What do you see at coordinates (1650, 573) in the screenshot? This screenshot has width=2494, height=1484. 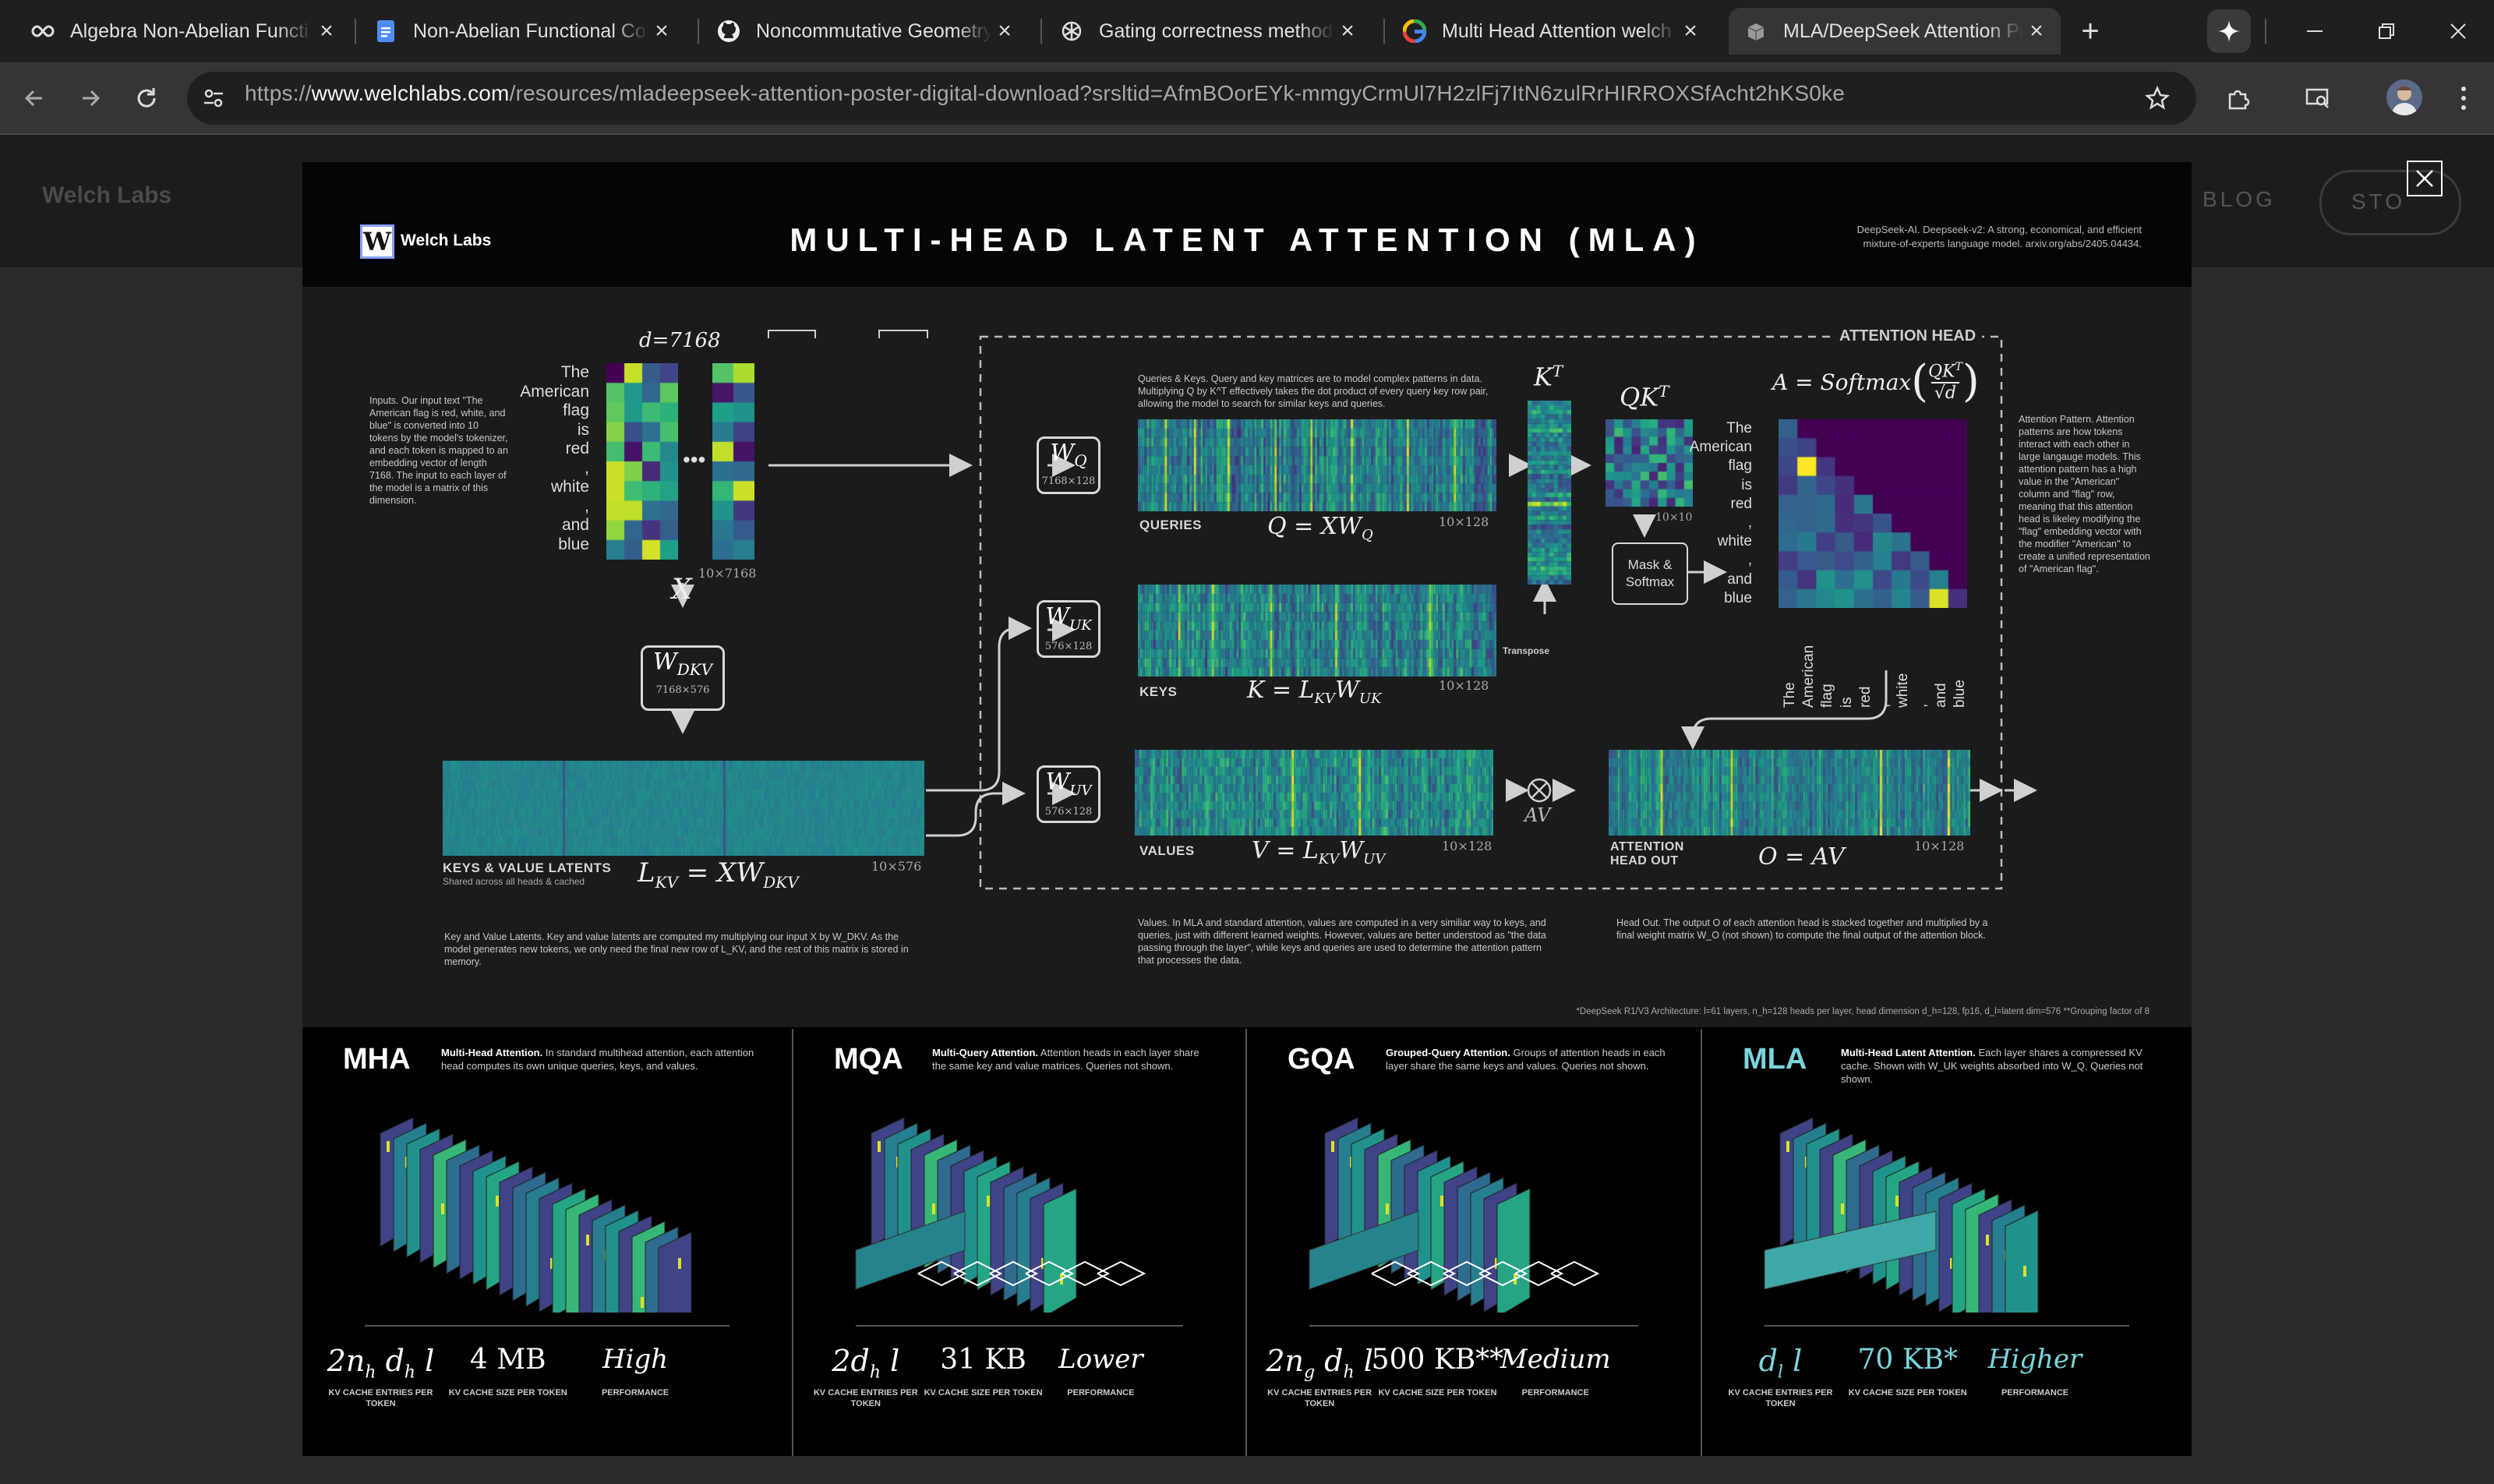 I see `mask-softmax-box: Mask & Softmax` at bounding box center [1650, 573].